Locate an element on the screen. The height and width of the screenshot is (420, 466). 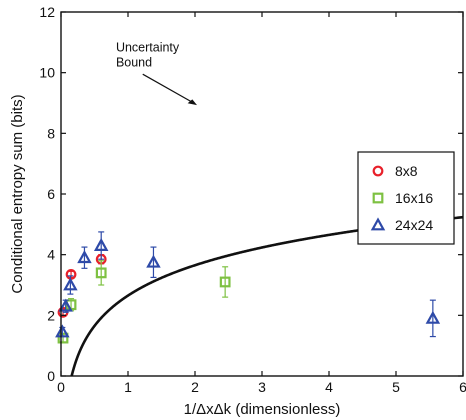
x-tick-label: 3 is located at coordinates (262, 387).